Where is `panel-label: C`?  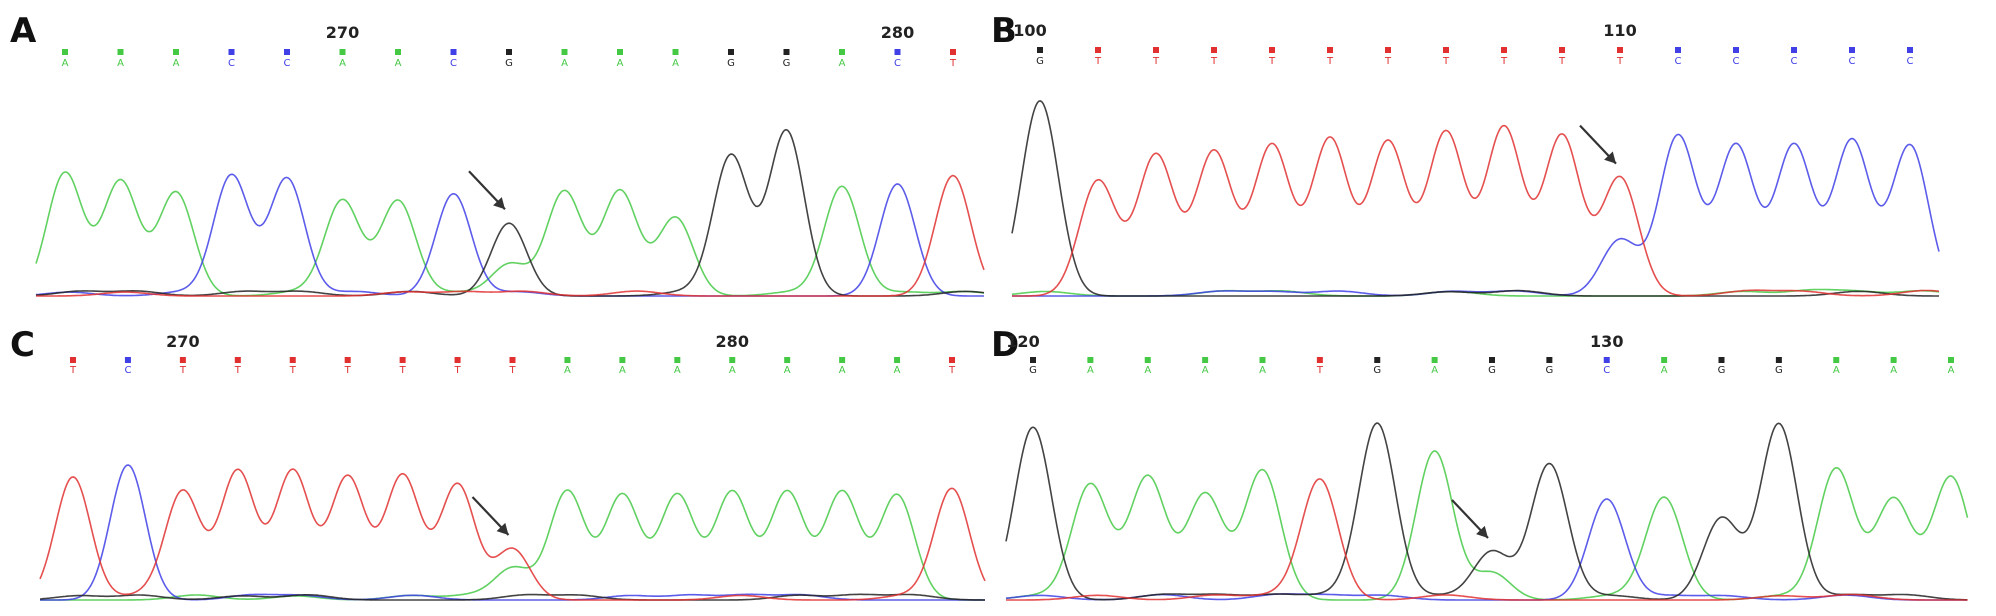 panel-label: C is located at coordinates (22, 345).